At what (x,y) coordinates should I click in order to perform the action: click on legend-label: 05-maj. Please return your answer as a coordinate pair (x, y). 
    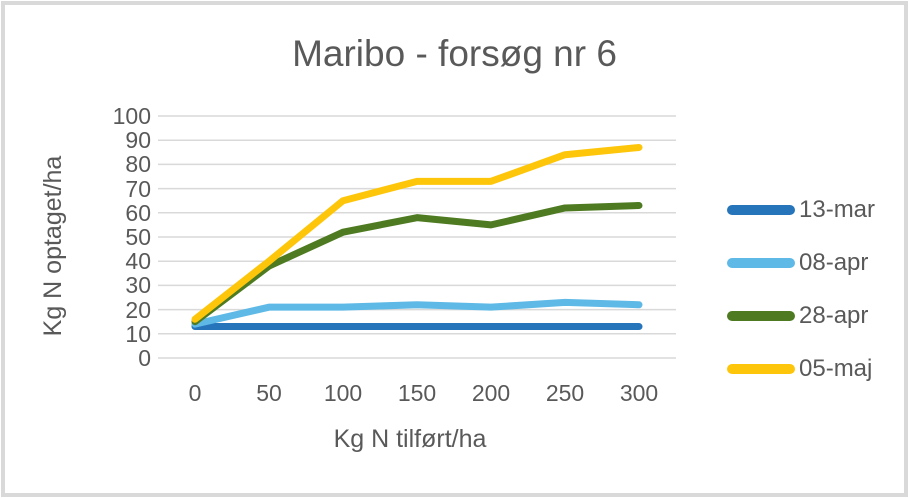
    Looking at the image, I should click on (836, 368).